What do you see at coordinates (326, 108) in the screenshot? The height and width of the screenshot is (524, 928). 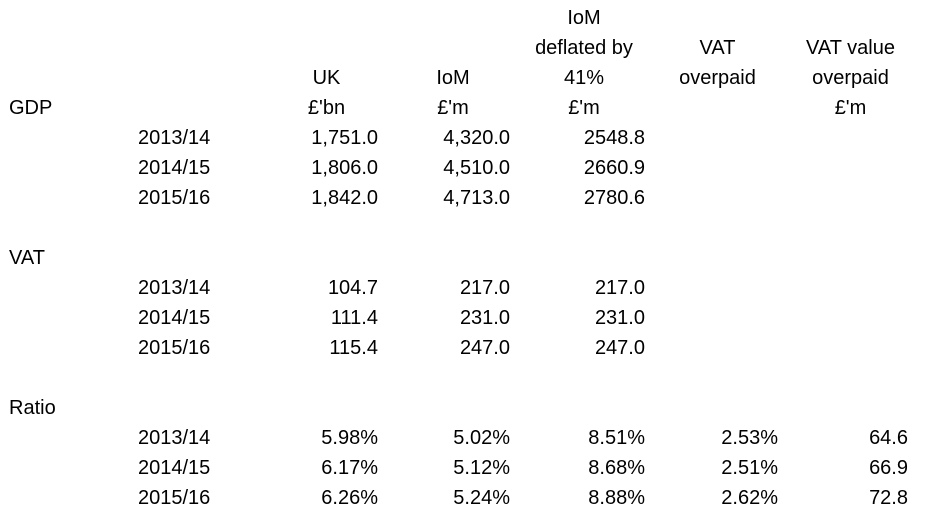 I see `header-uk-unit: £'bn` at bounding box center [326, 108].